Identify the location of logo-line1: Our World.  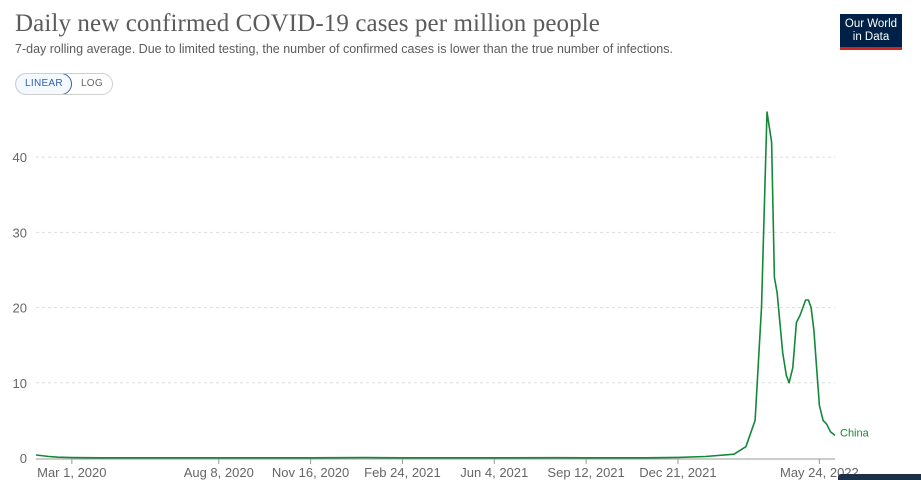
(871, 24).